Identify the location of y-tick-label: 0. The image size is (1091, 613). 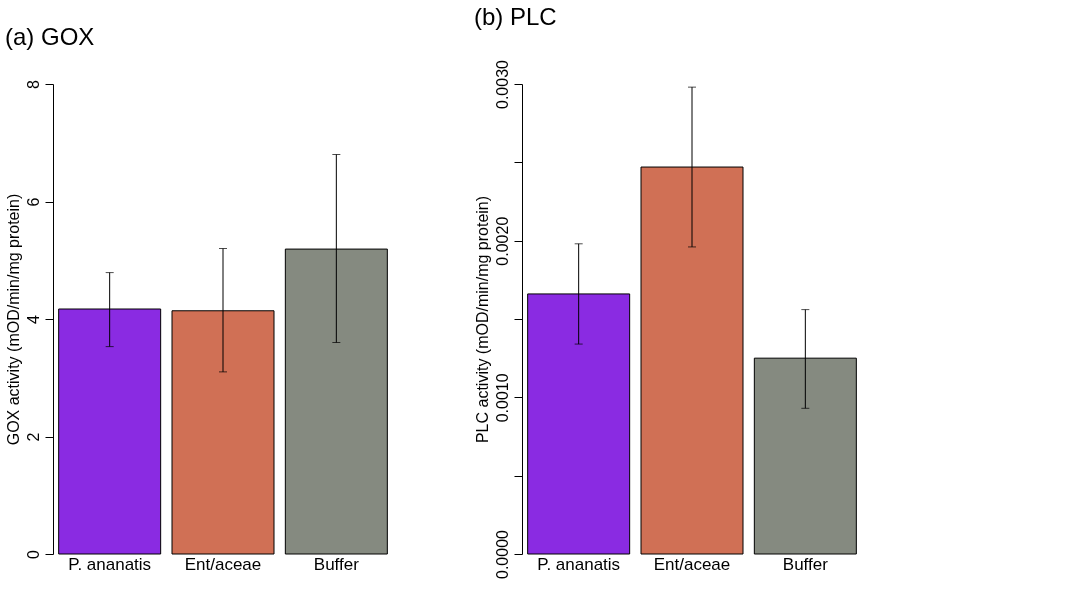
(33, 554).